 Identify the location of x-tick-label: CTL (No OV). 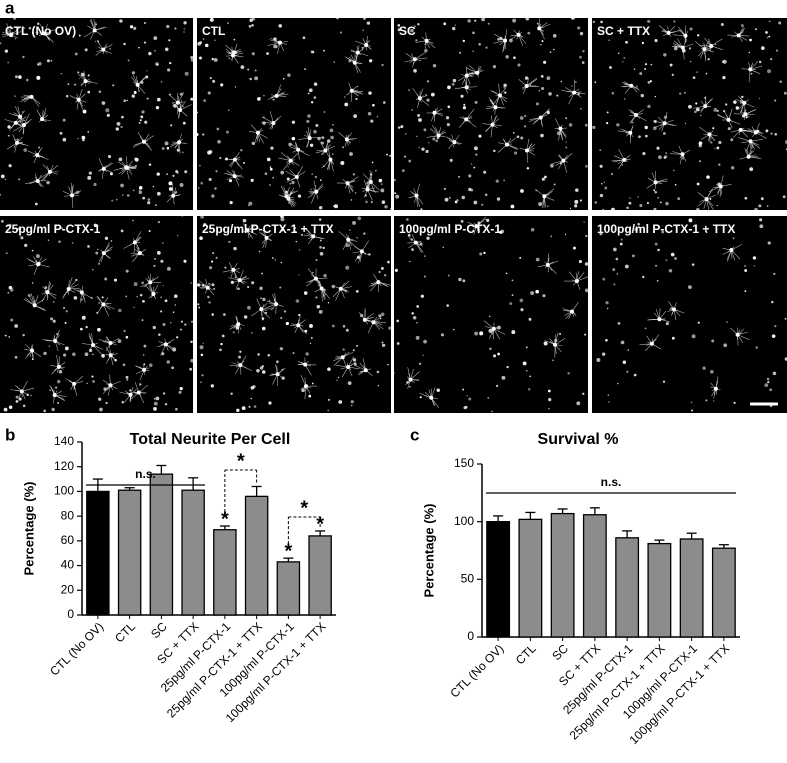
(476, 670).